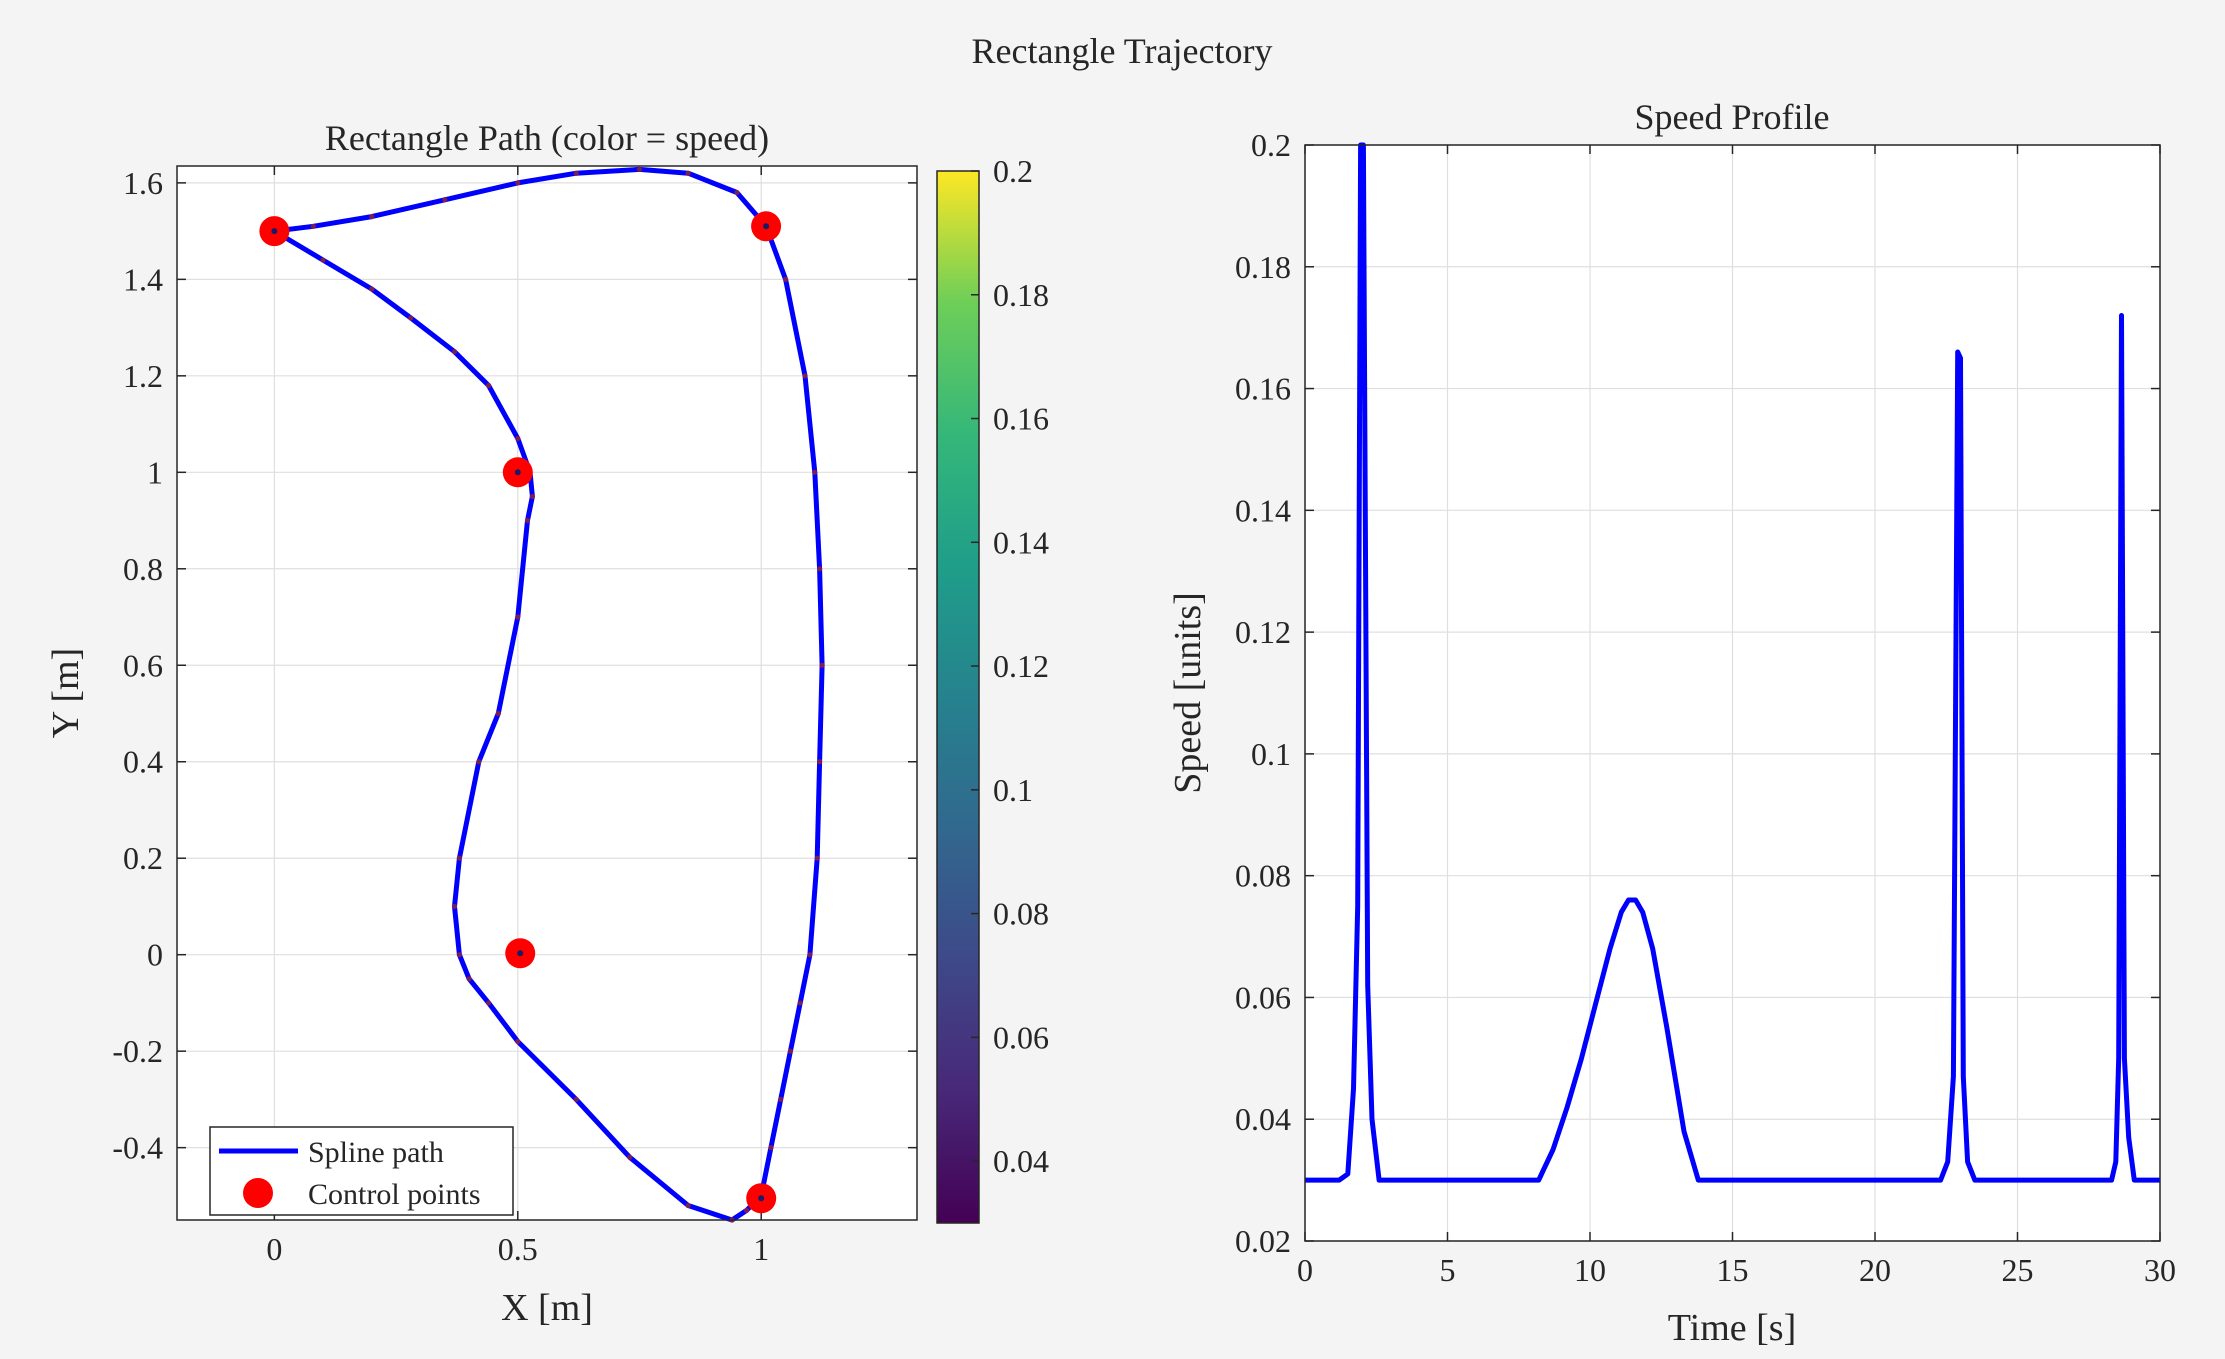  Describe the element at coordinates (1013, 790) in the screenshot. I see `colorbar-tick-label: 0.1` at that location.